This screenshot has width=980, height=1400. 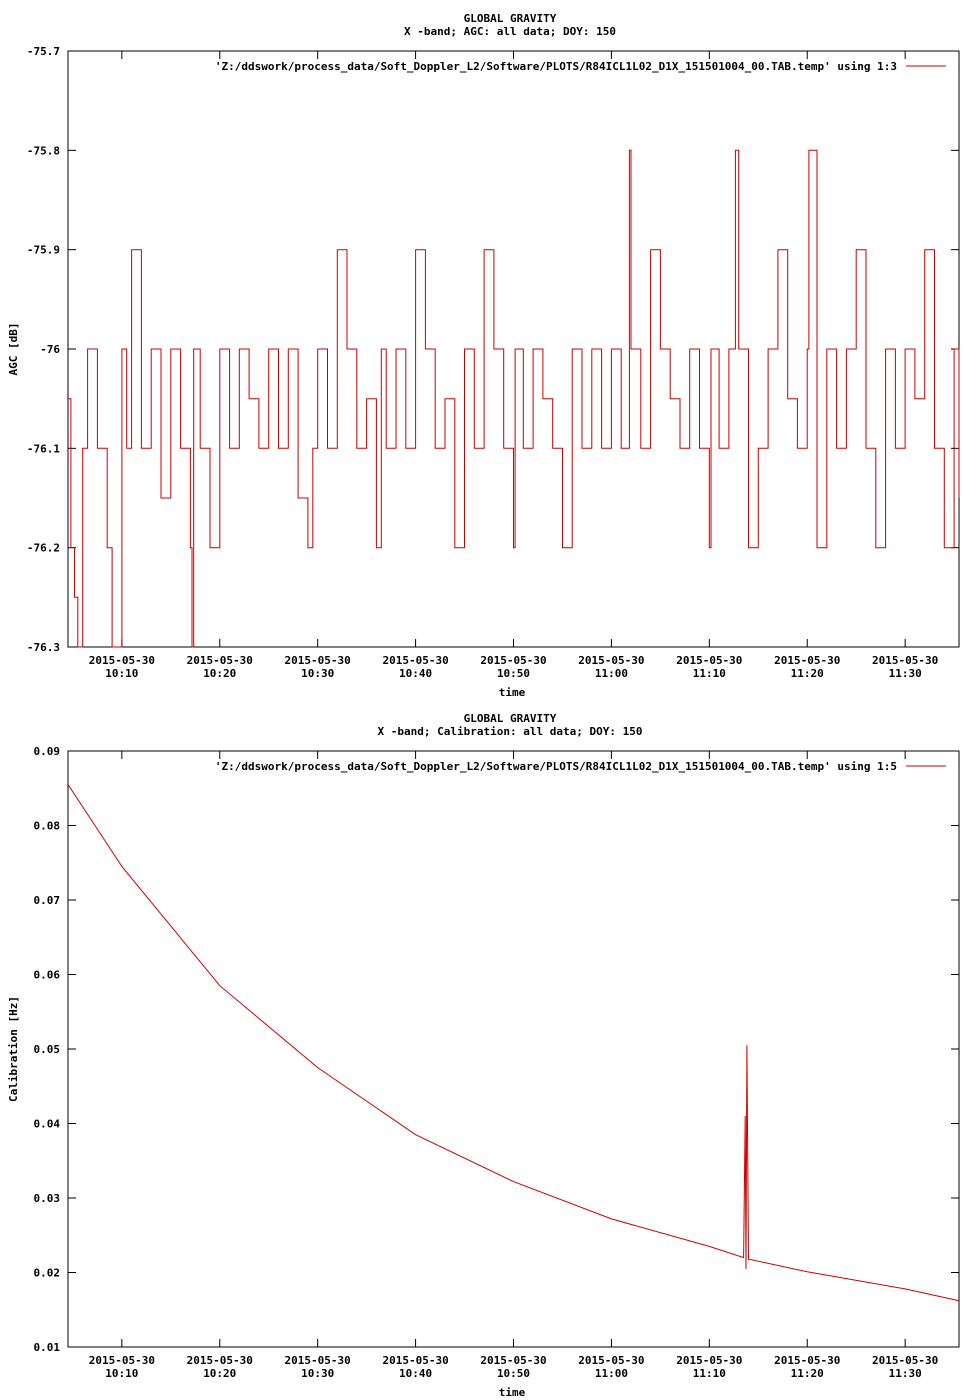 I want to click on y-tick-label: 0.08, so click(x=47, y=826).